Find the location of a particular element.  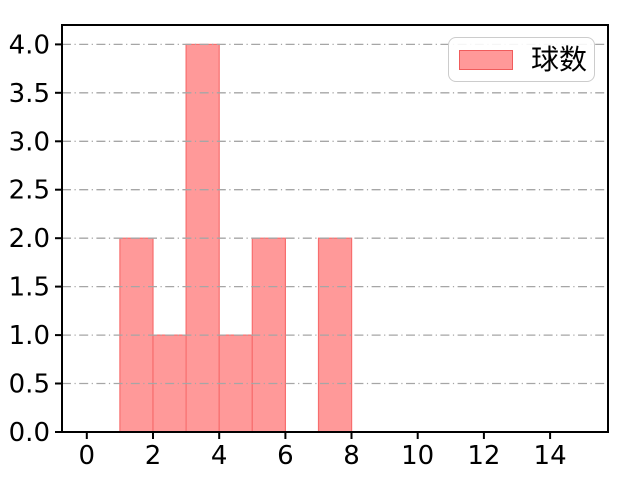

x-tick-label-8: 8 is located at coordinates (351, 456).